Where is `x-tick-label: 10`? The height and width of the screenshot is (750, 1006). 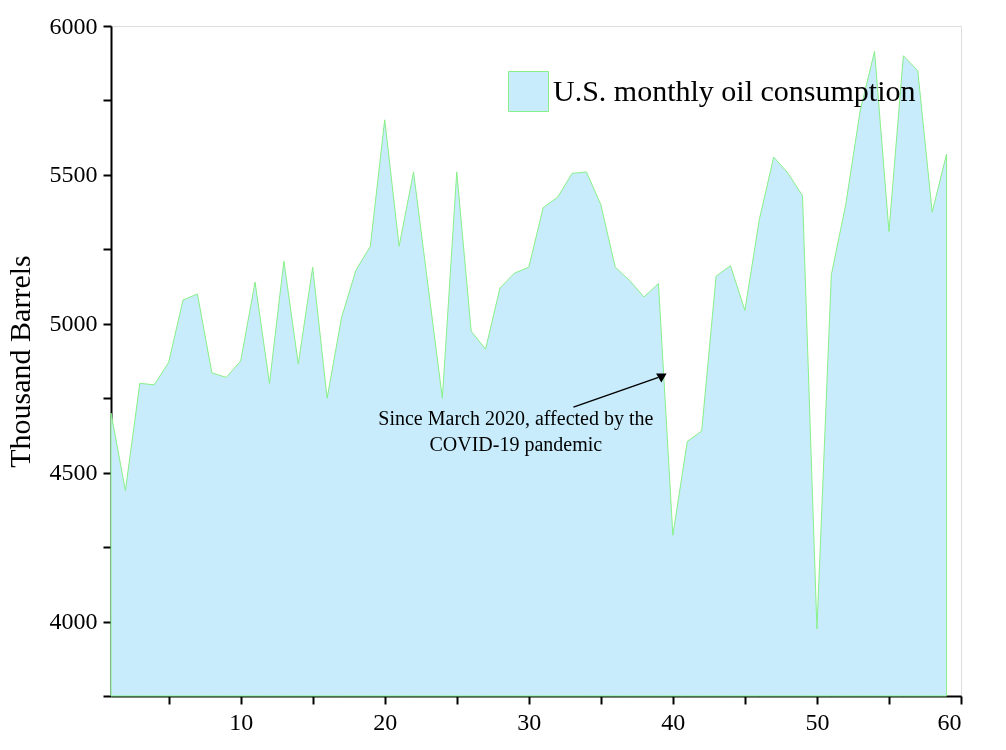 x-tick-label: 10 is located at coordinates (241, 721).